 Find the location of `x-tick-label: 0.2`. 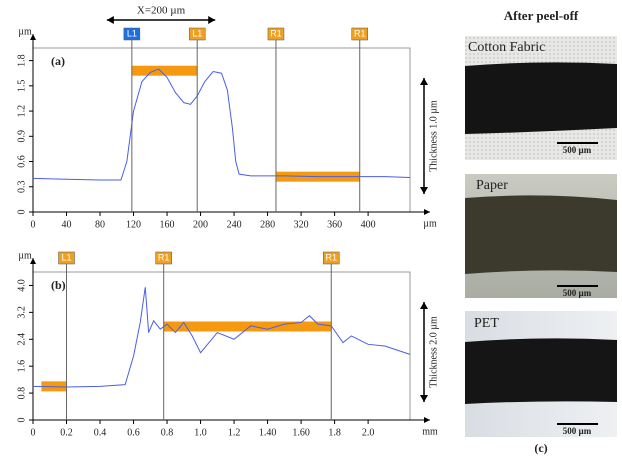

x-tick-label: 0.2 is located at coordinates (66, 432).